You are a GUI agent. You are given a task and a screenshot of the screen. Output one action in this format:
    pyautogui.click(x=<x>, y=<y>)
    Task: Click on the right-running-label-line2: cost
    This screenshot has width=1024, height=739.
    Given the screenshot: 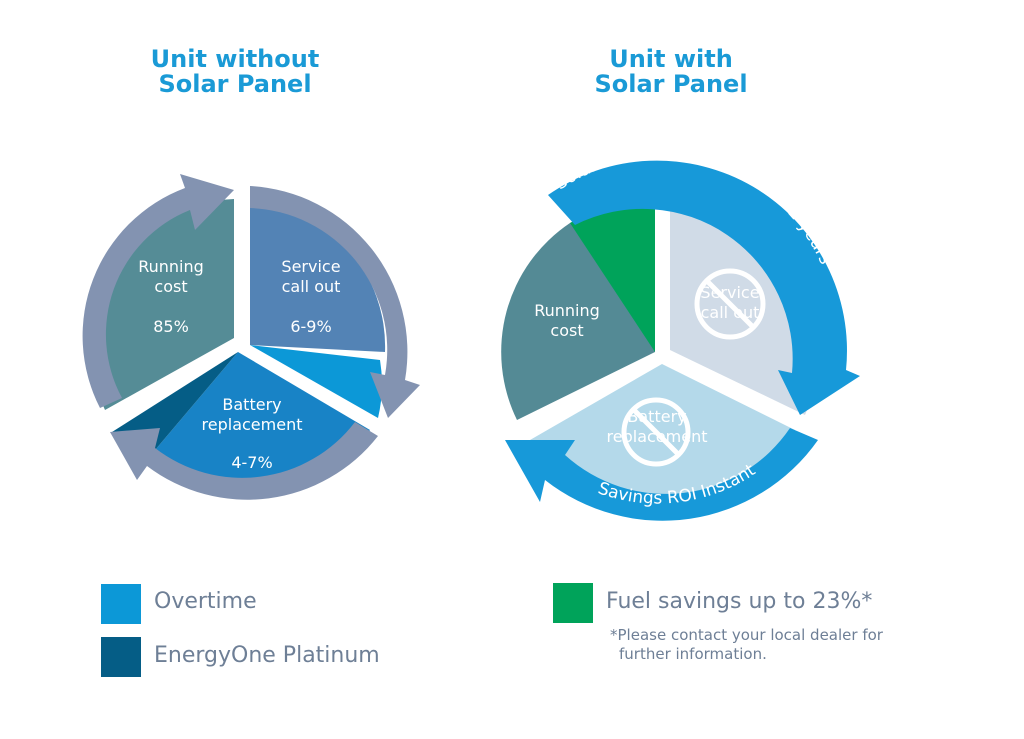 What is the action you would take?
    pyautogui.click(x=566, y=330)
    